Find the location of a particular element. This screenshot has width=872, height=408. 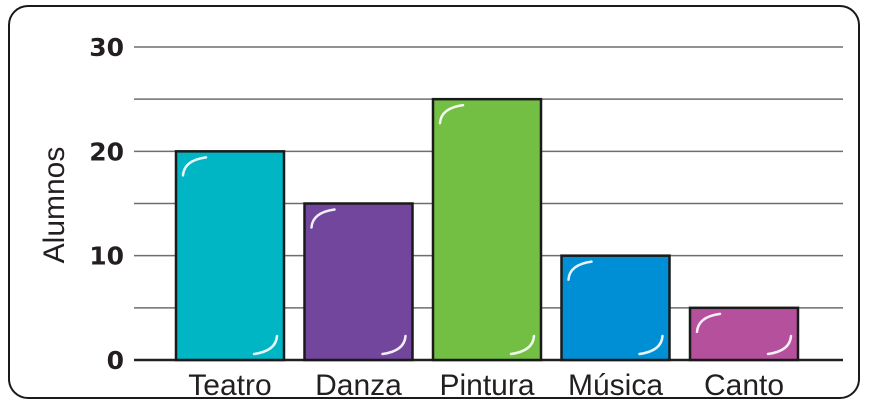

y-tick-label: 0 is located at coordinates (115, 360).